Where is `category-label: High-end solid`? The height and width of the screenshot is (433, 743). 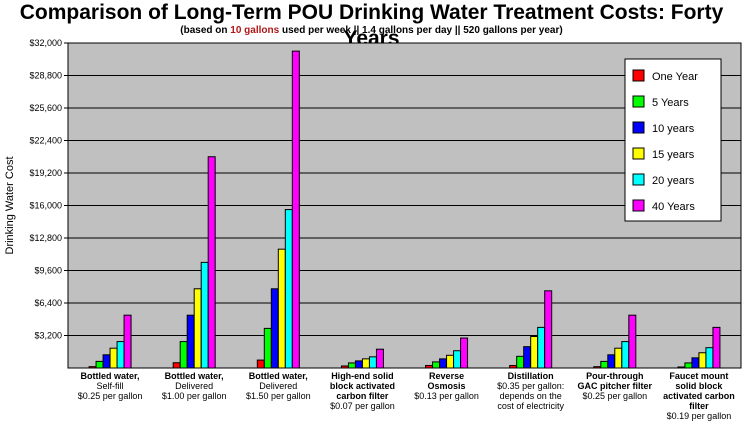
category-label: High-end solid is located at coordinates (362, 376).